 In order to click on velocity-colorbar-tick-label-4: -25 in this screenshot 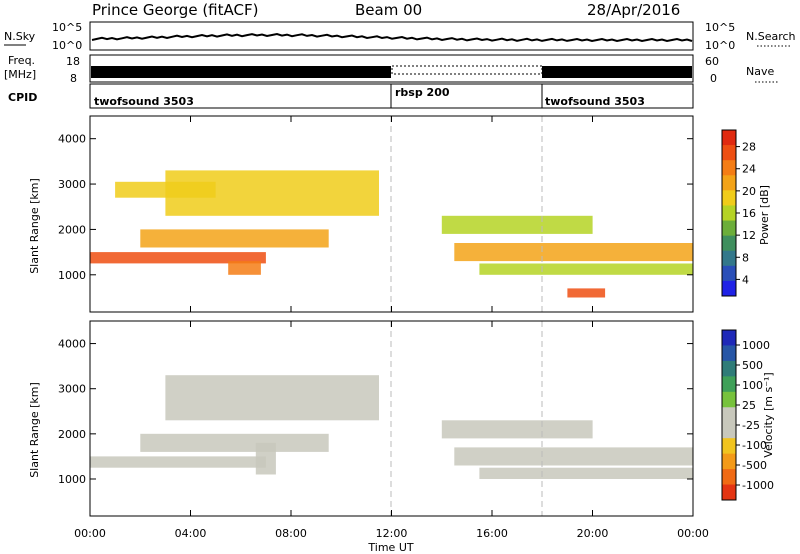, I will do `click(751, 425)`.